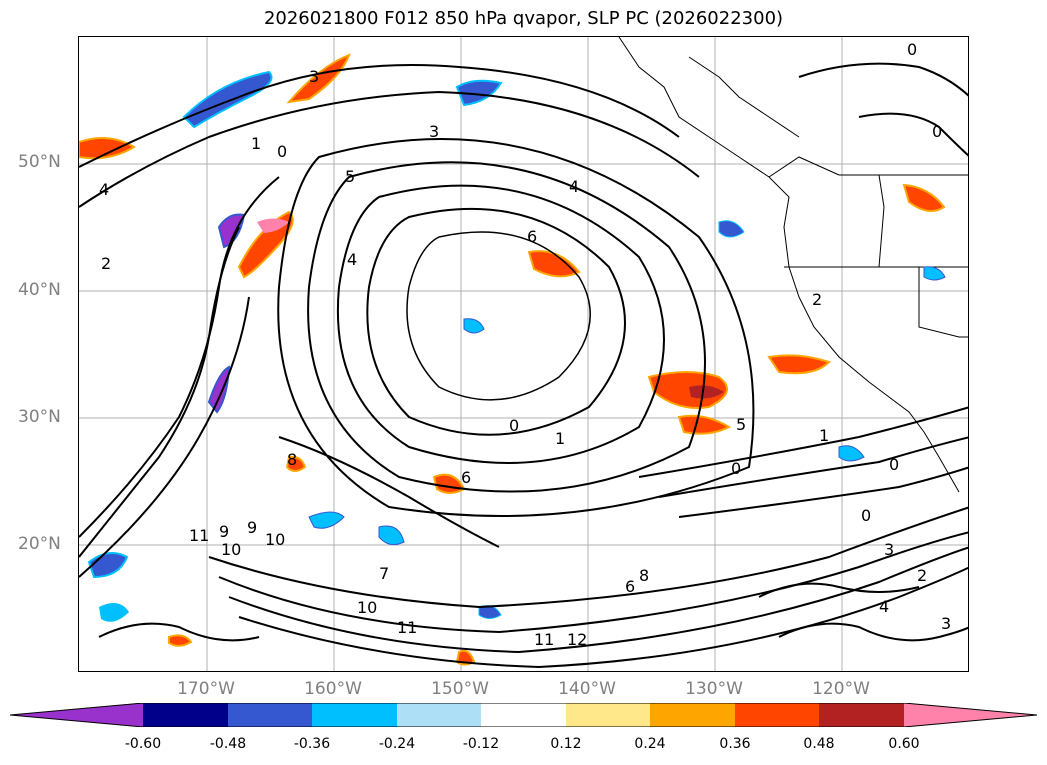  What do you see at coordinates (714, 689) in the screenshot?
I see `lon-label-130w: 130°W` at bounding box center [714, 689].